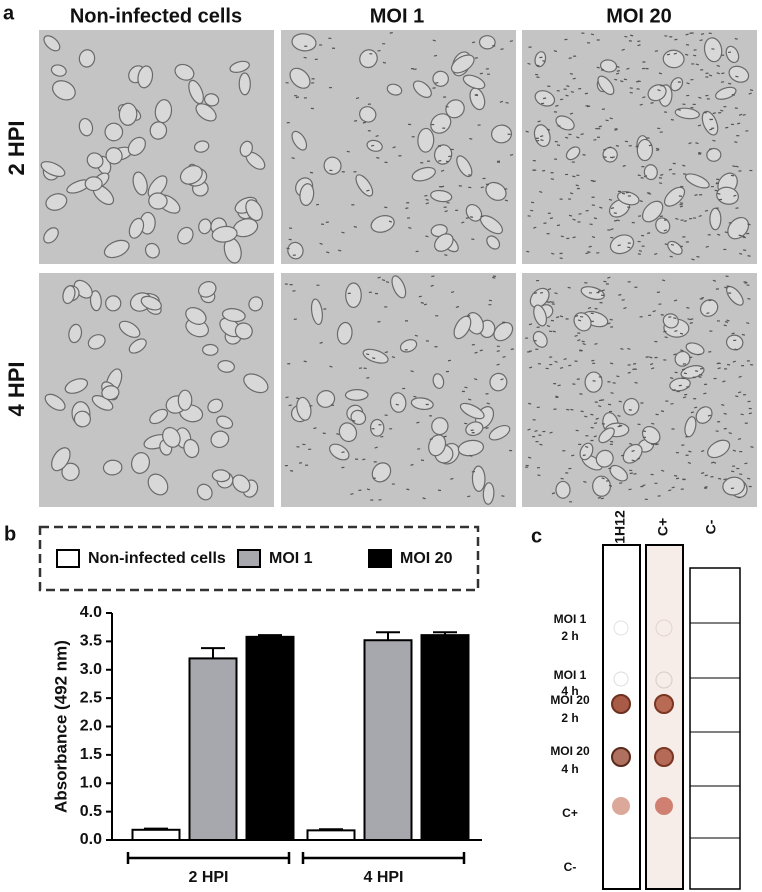 Image resolution: width=762 pixels, height=892 pixels. I want to click on y-tick-label: 3.5, so click(91, 641).